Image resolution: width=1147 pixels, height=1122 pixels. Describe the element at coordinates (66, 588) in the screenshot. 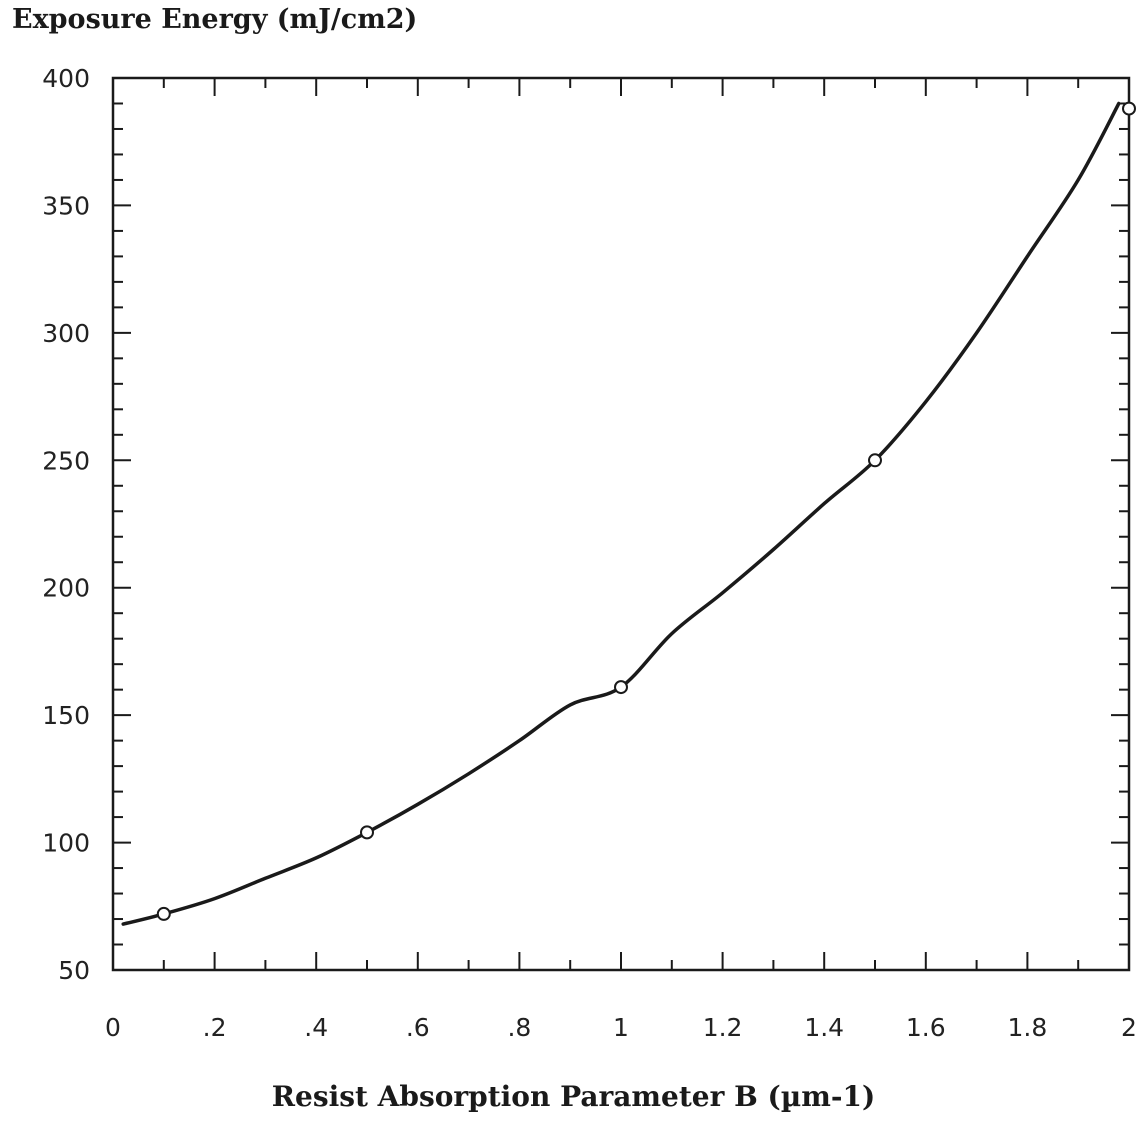

I see `y-tick-label: 200` at that location.